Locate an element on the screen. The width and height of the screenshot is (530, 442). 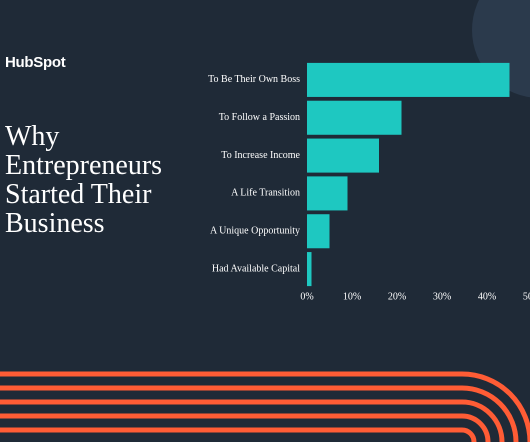
x-tick-label: 10% is located at coordinates (352, 296).